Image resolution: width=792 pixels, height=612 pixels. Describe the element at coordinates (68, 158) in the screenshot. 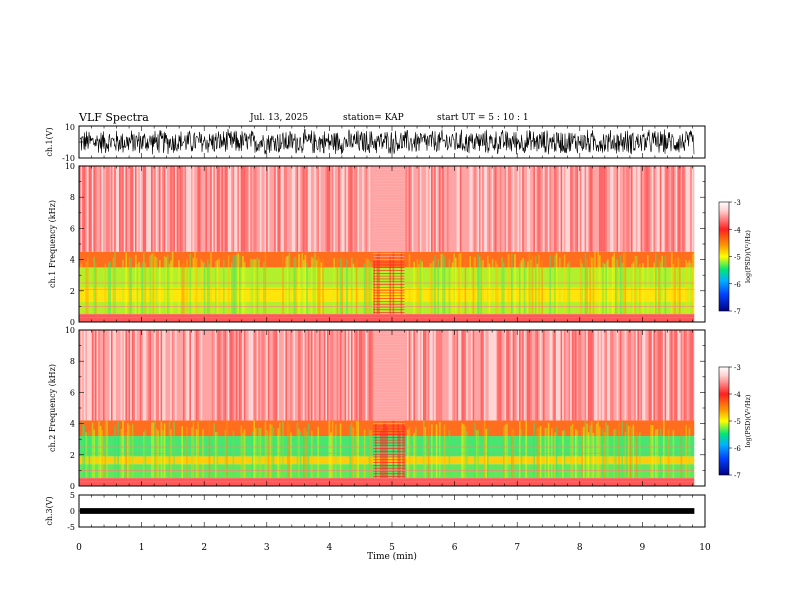

I see `ch1-ytick-label: -10` at that location.